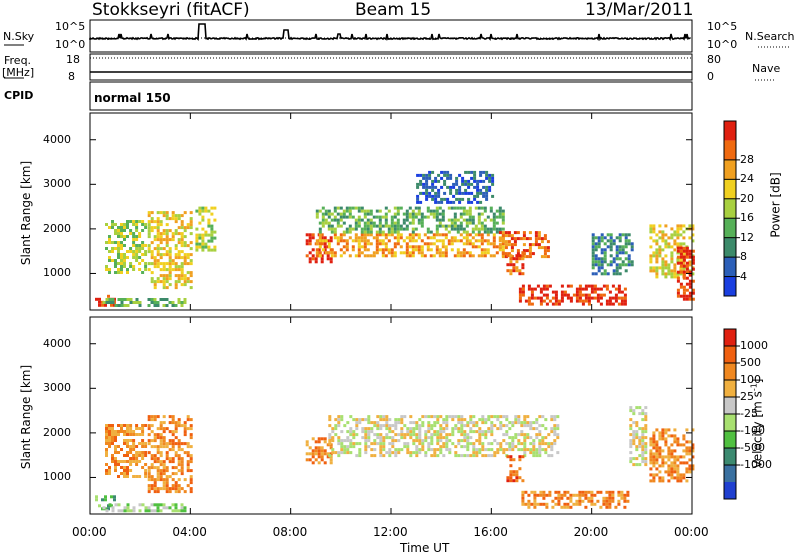  Describe the element at coordinates (752, 430) in the screenshot. I see `velocity-colorbar-tick-label: -100` at that location.